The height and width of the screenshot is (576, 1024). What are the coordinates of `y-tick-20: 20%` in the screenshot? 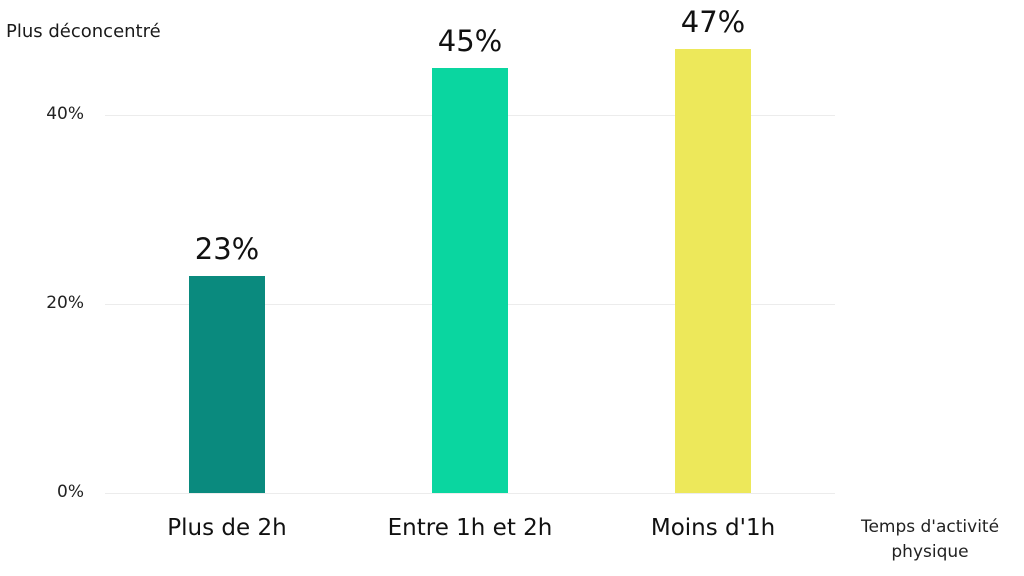 It's located at (65, 303).